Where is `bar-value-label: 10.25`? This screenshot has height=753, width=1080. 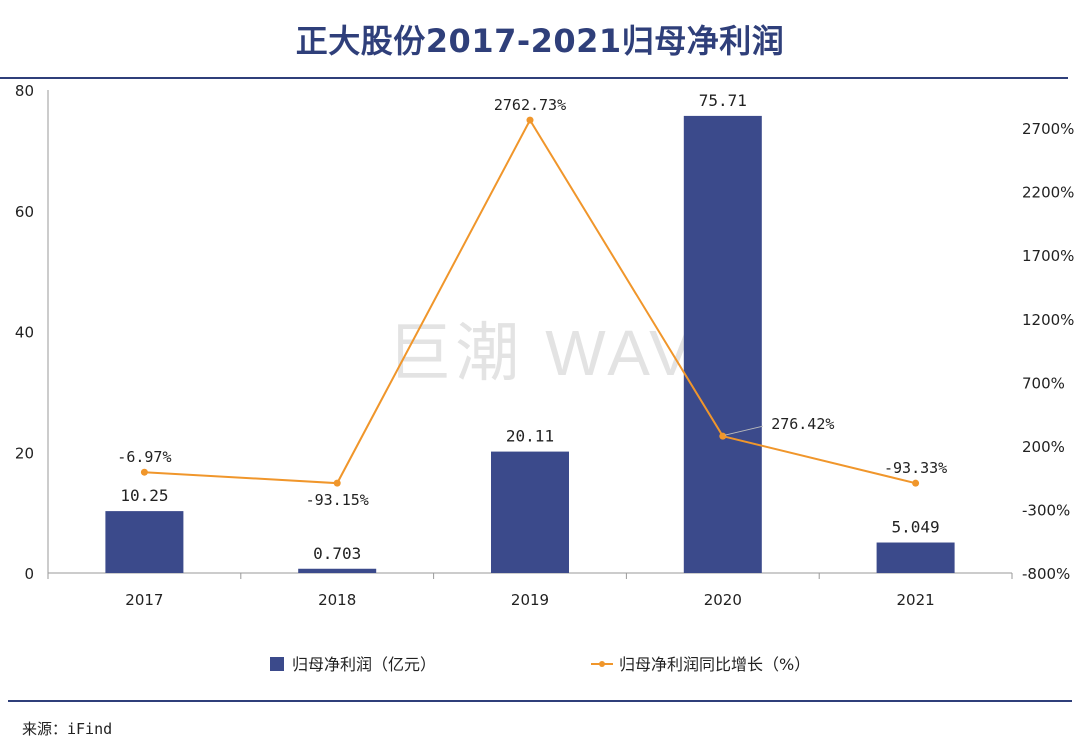 bar-value-label: 10.25 is located at coordinates (144, 495).